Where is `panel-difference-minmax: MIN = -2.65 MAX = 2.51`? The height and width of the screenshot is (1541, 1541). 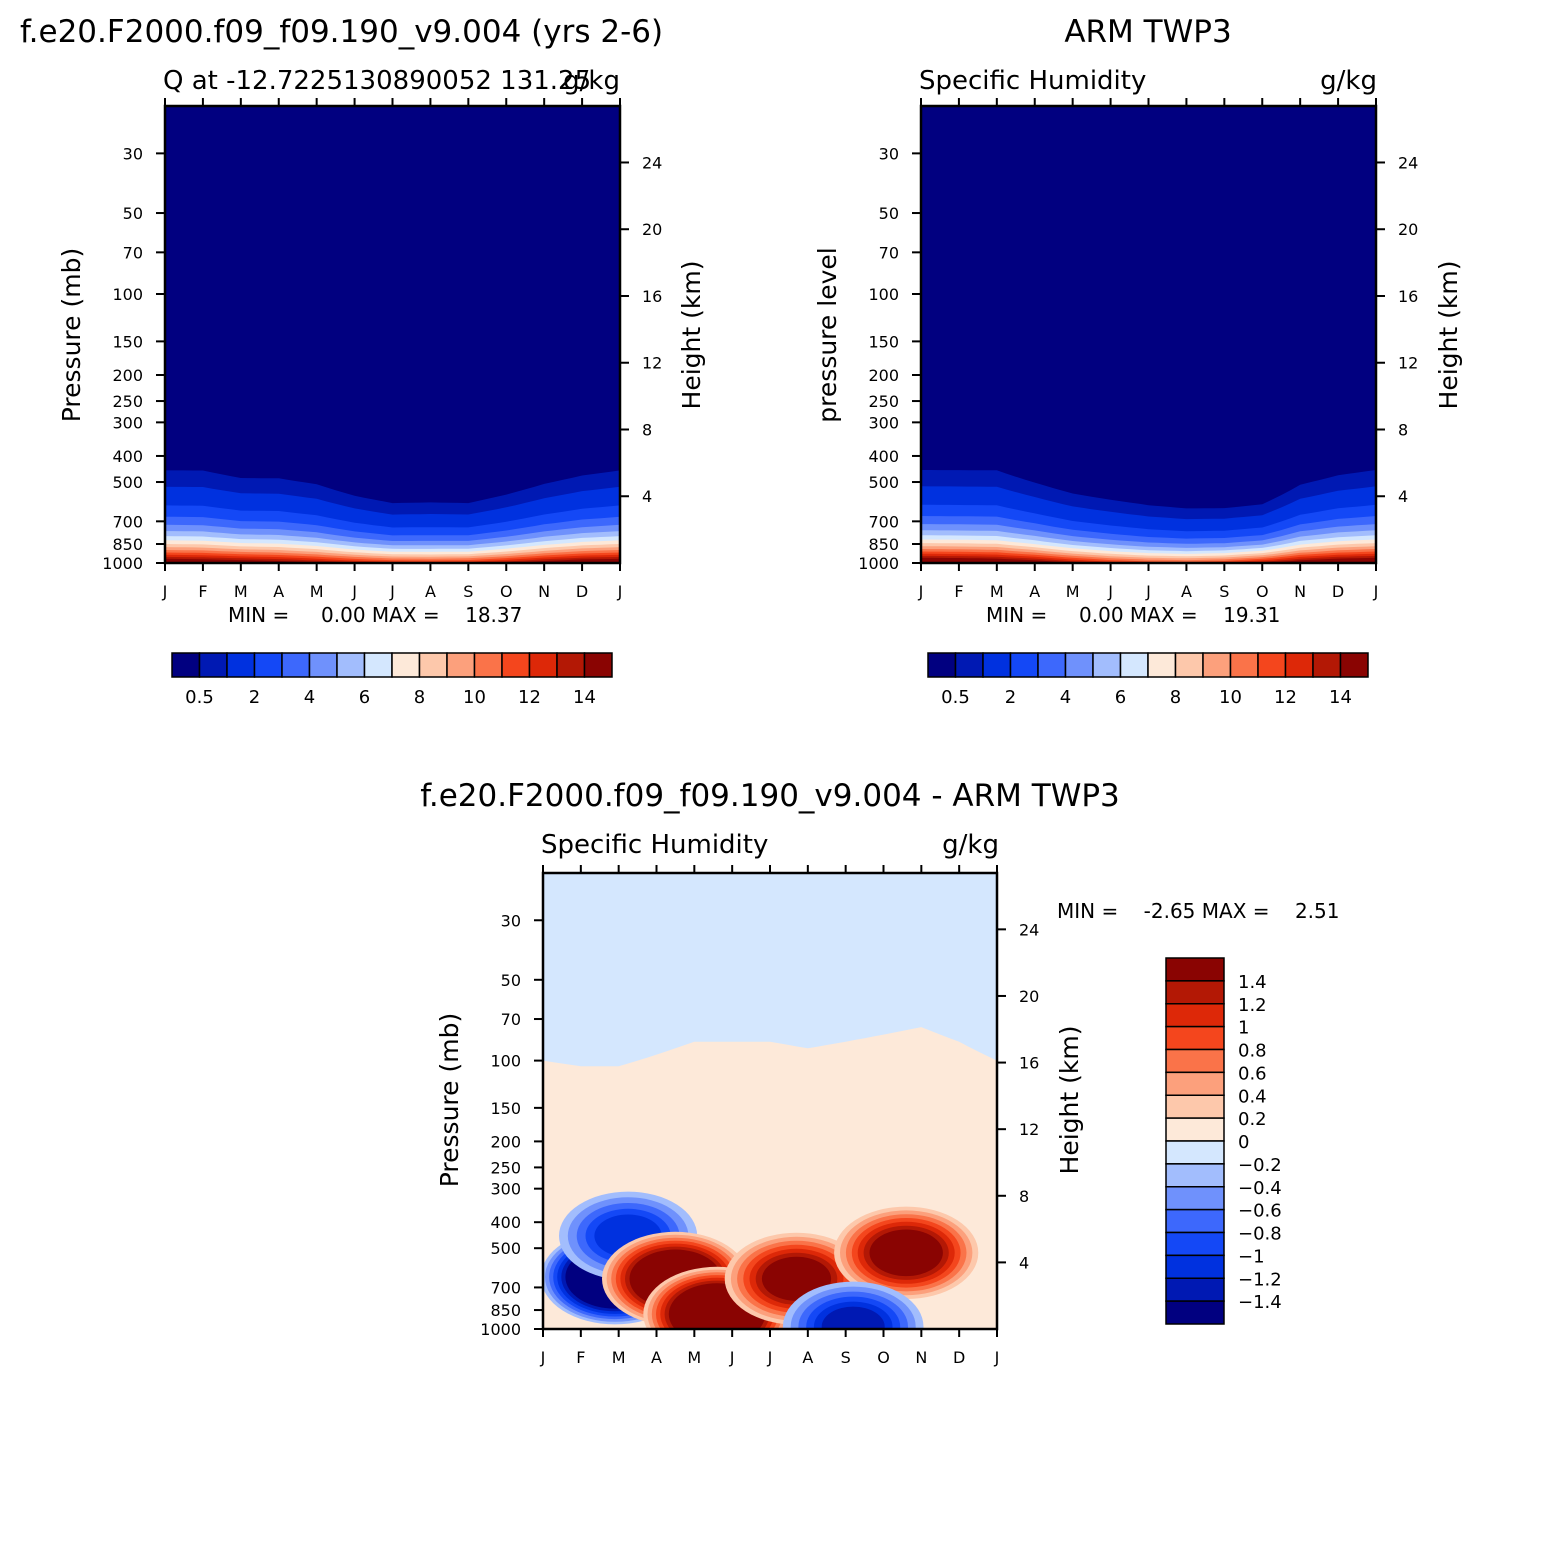
panel-difference-minmax: MIN = -2.65 MAX = 2.51 is located at coordinates (1198, 911).